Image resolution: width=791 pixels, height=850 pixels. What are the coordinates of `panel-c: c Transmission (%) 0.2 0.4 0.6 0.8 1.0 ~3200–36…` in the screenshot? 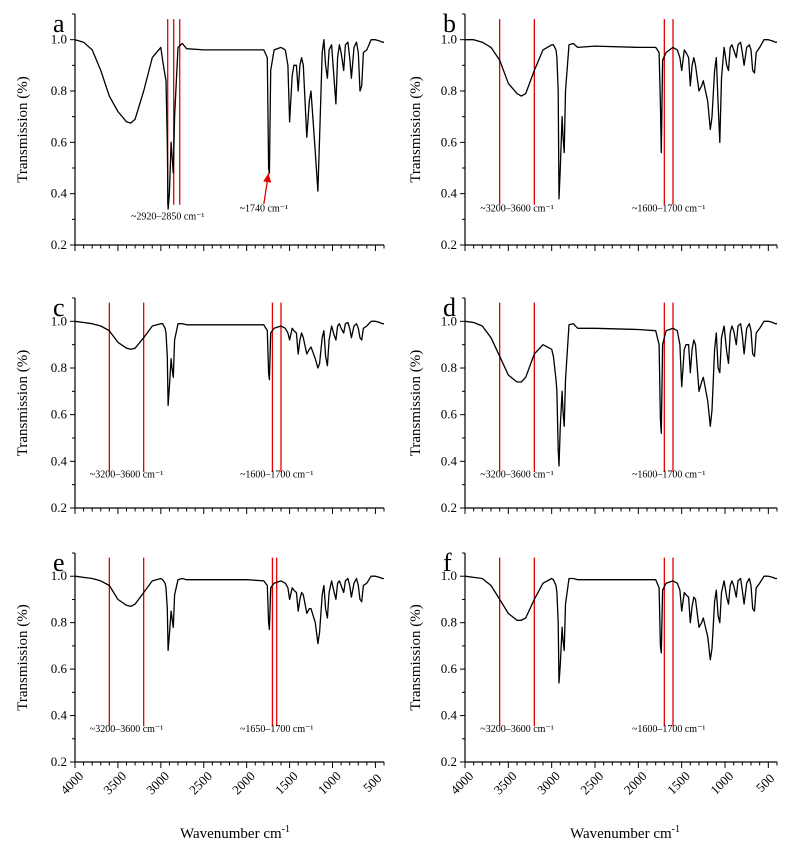 It's located at (200, 404).